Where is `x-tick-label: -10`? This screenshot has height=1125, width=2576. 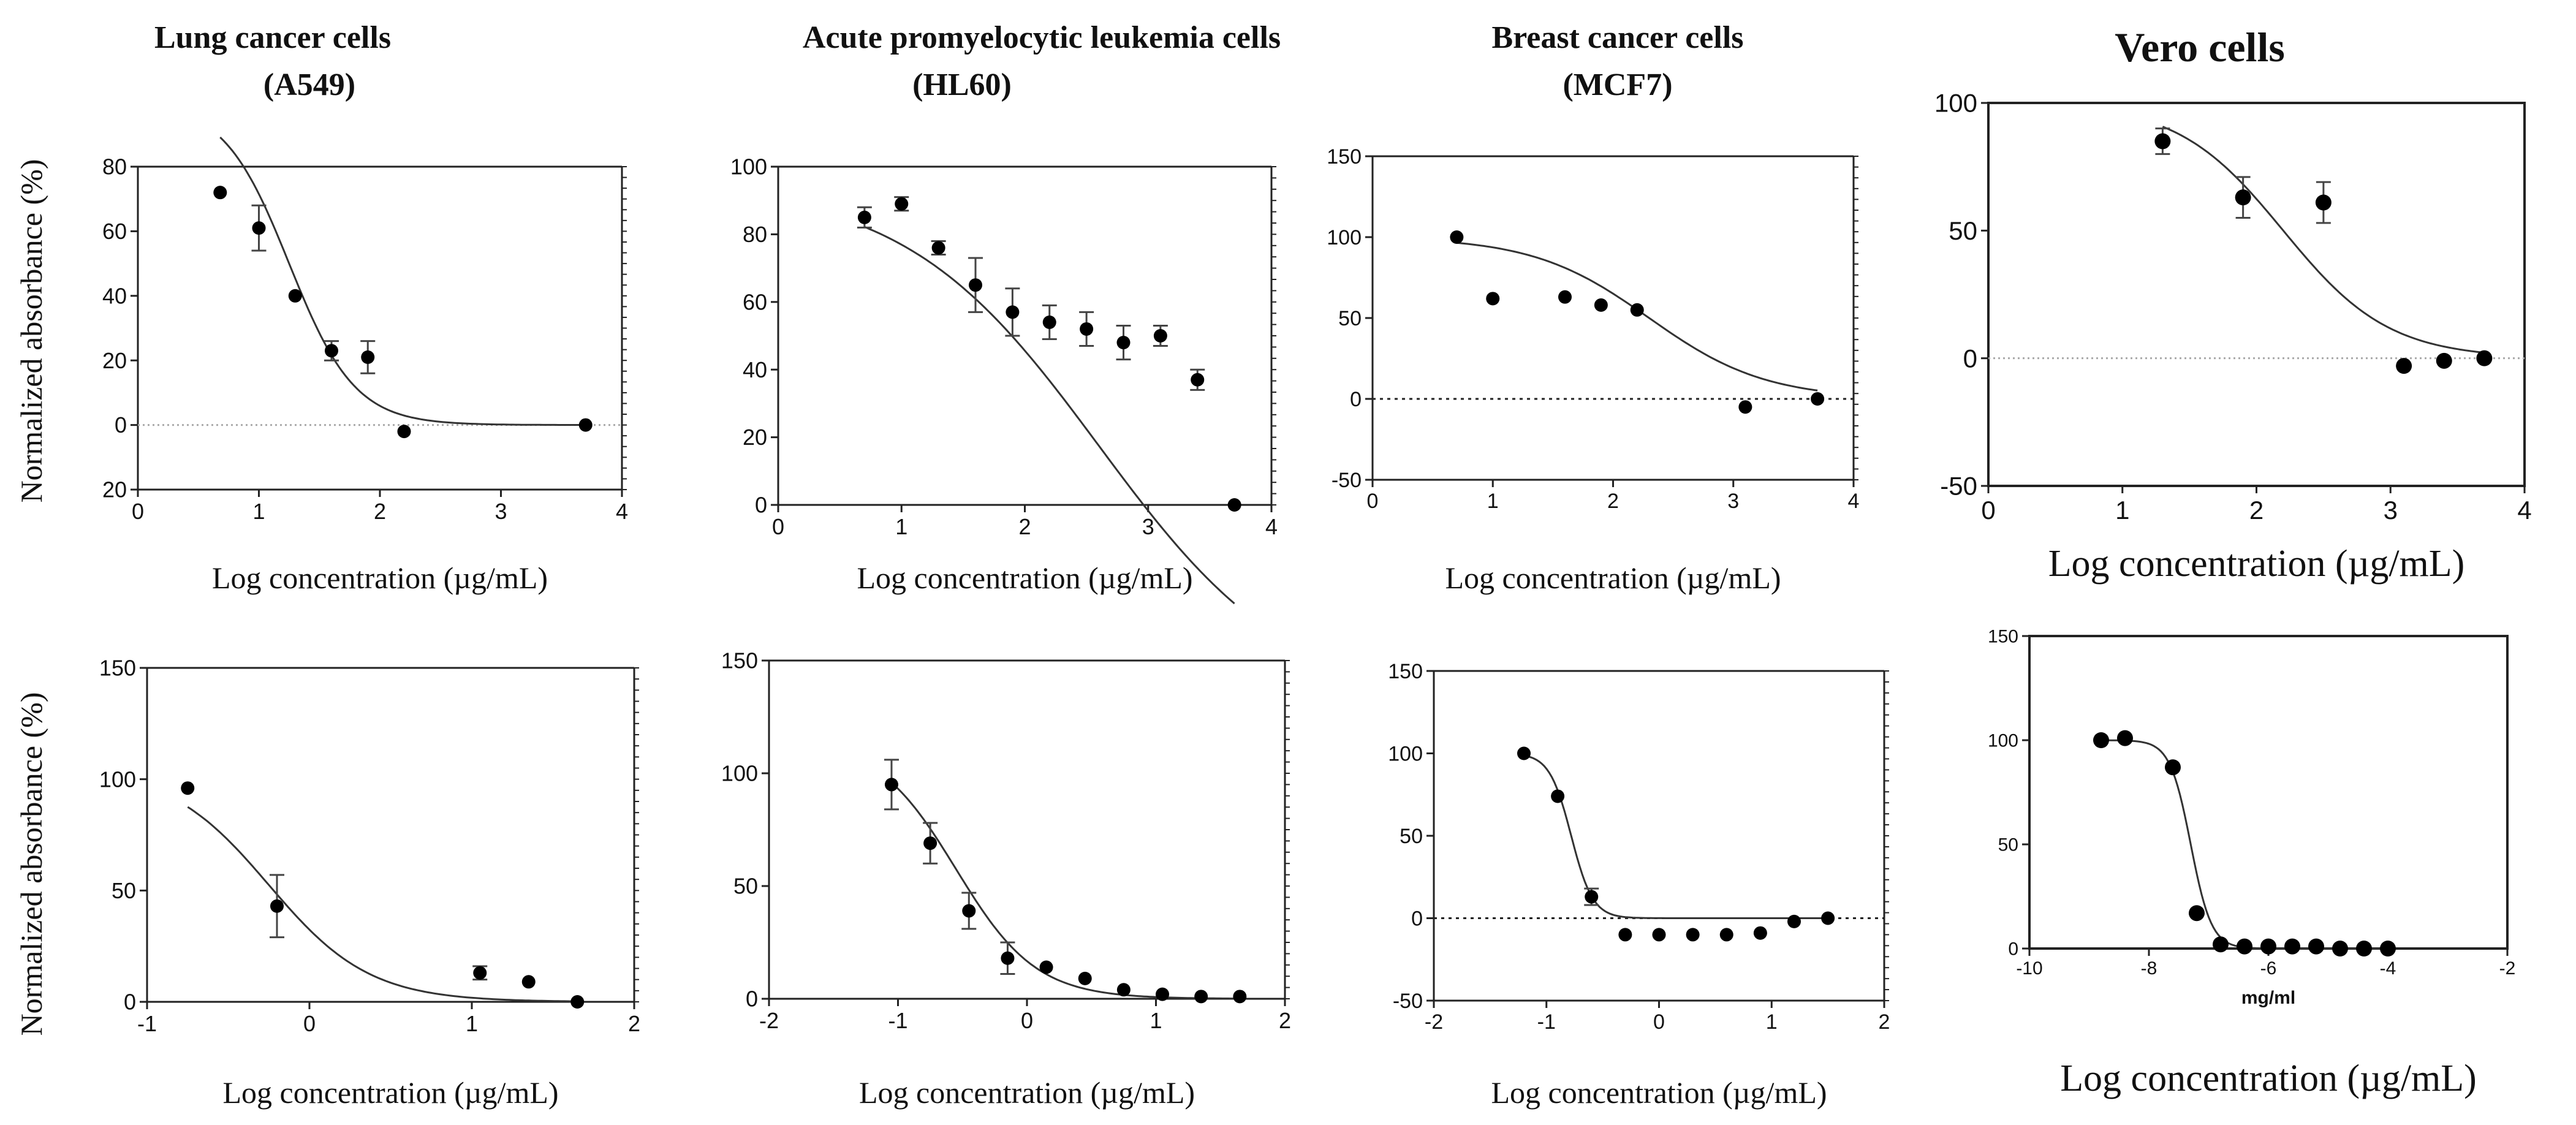
x-tick-label: -10 is located at coordinates (2029, 968).